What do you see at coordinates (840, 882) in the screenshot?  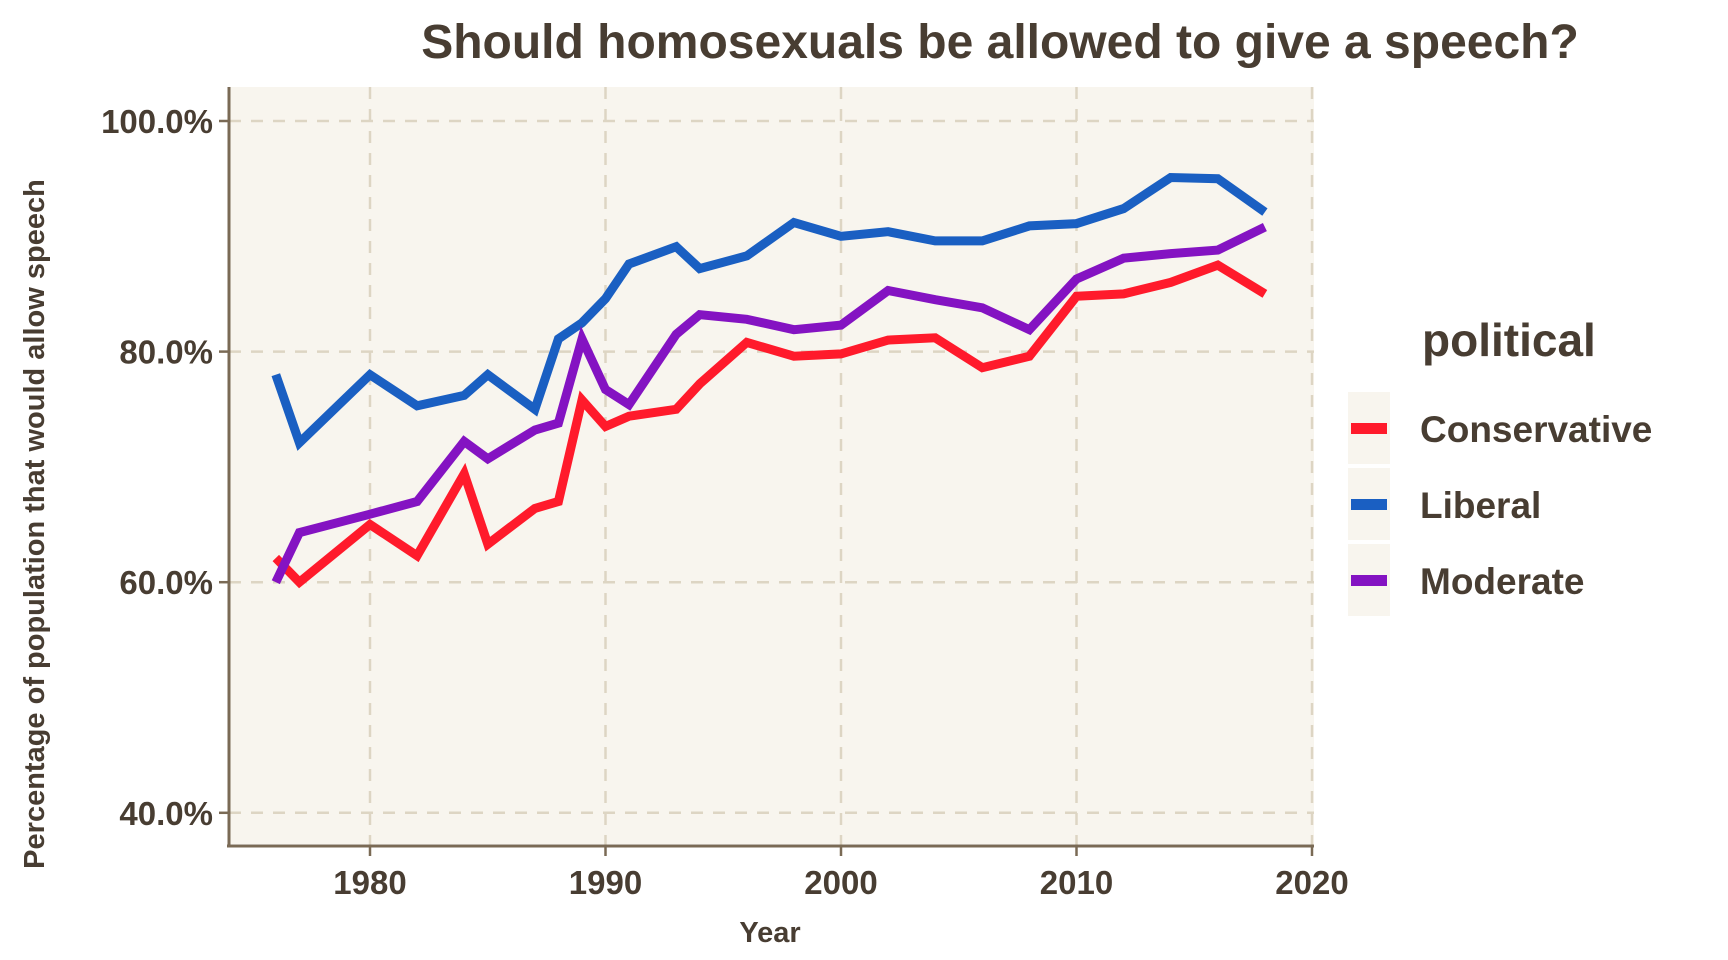 I see `x-tick-label: 2000` at bounding box center [840, 882].